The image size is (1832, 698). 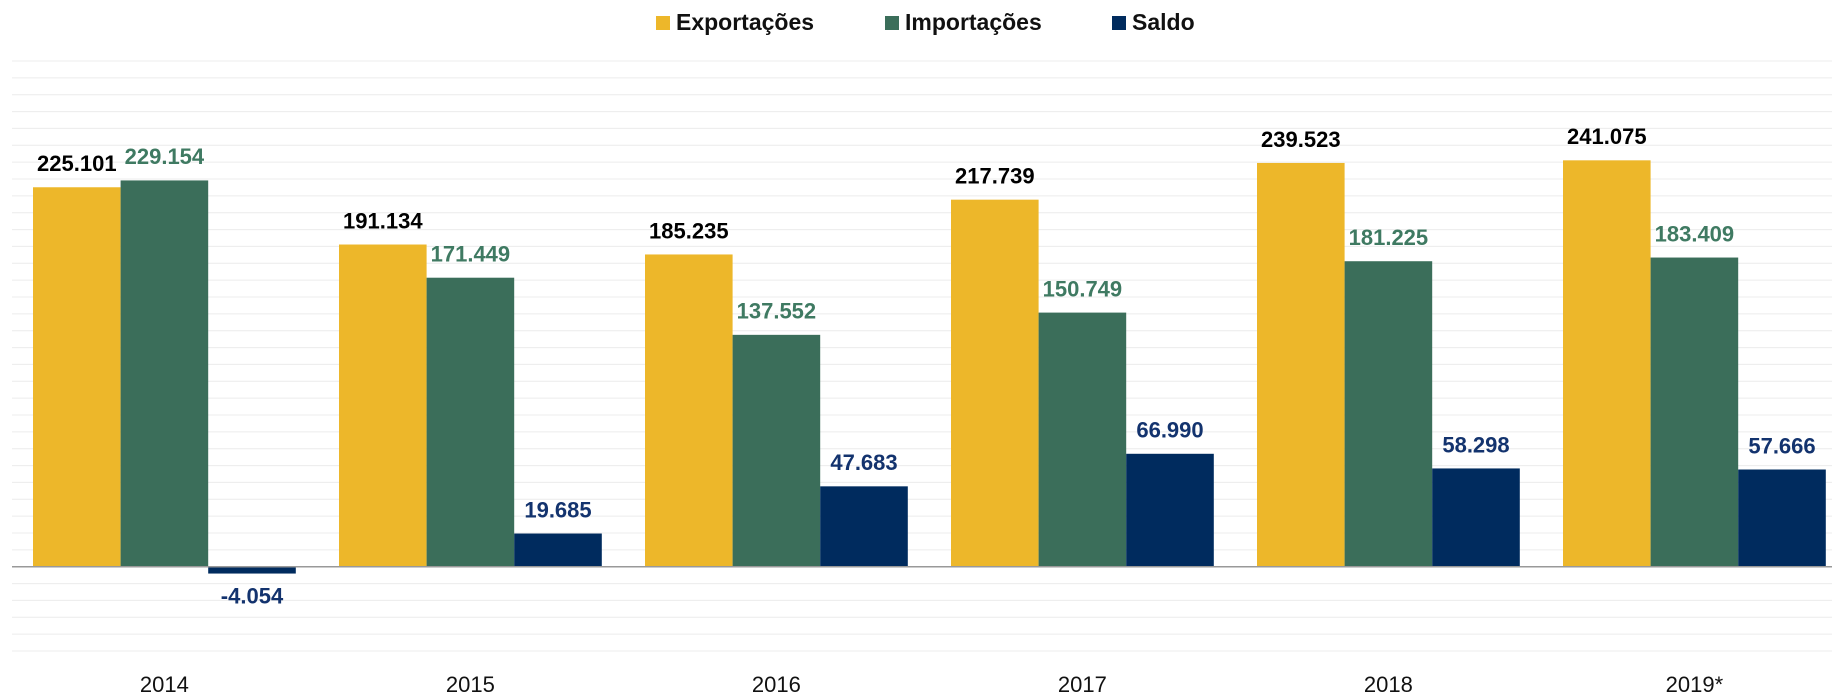 What do you see at coordinates (973, 22) in the screenshot?
I see `legend-label: Importações` at bounding box center [973, 22].